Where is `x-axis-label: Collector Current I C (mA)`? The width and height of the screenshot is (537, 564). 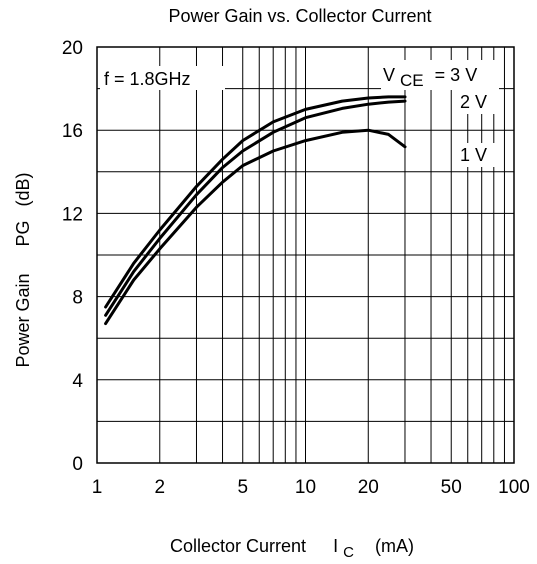 x-axis-label: Collector Current I C (mA) is located at coordinates (292, 548).